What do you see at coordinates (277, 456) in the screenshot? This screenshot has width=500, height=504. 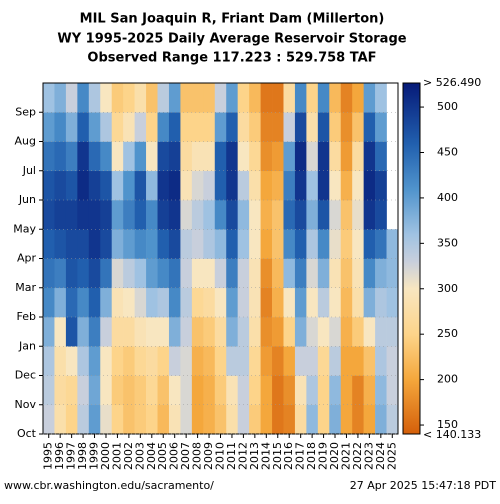 I see `x-tick-label: 2015` at bounding box center [277, 456].